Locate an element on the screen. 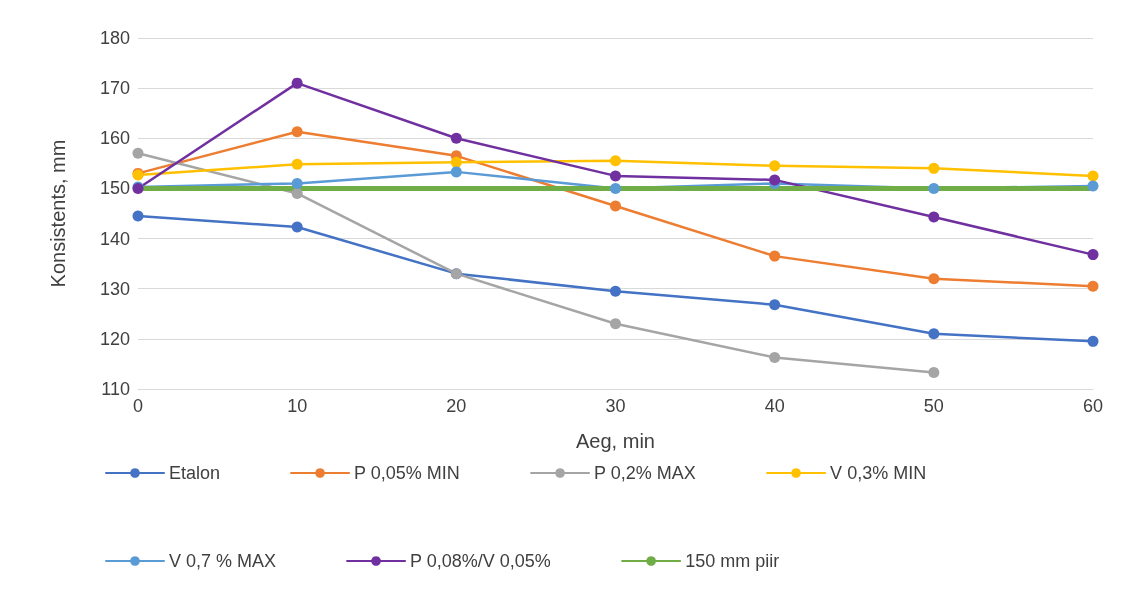  x-tick-label: 30 is located at coordinates (615, 406).